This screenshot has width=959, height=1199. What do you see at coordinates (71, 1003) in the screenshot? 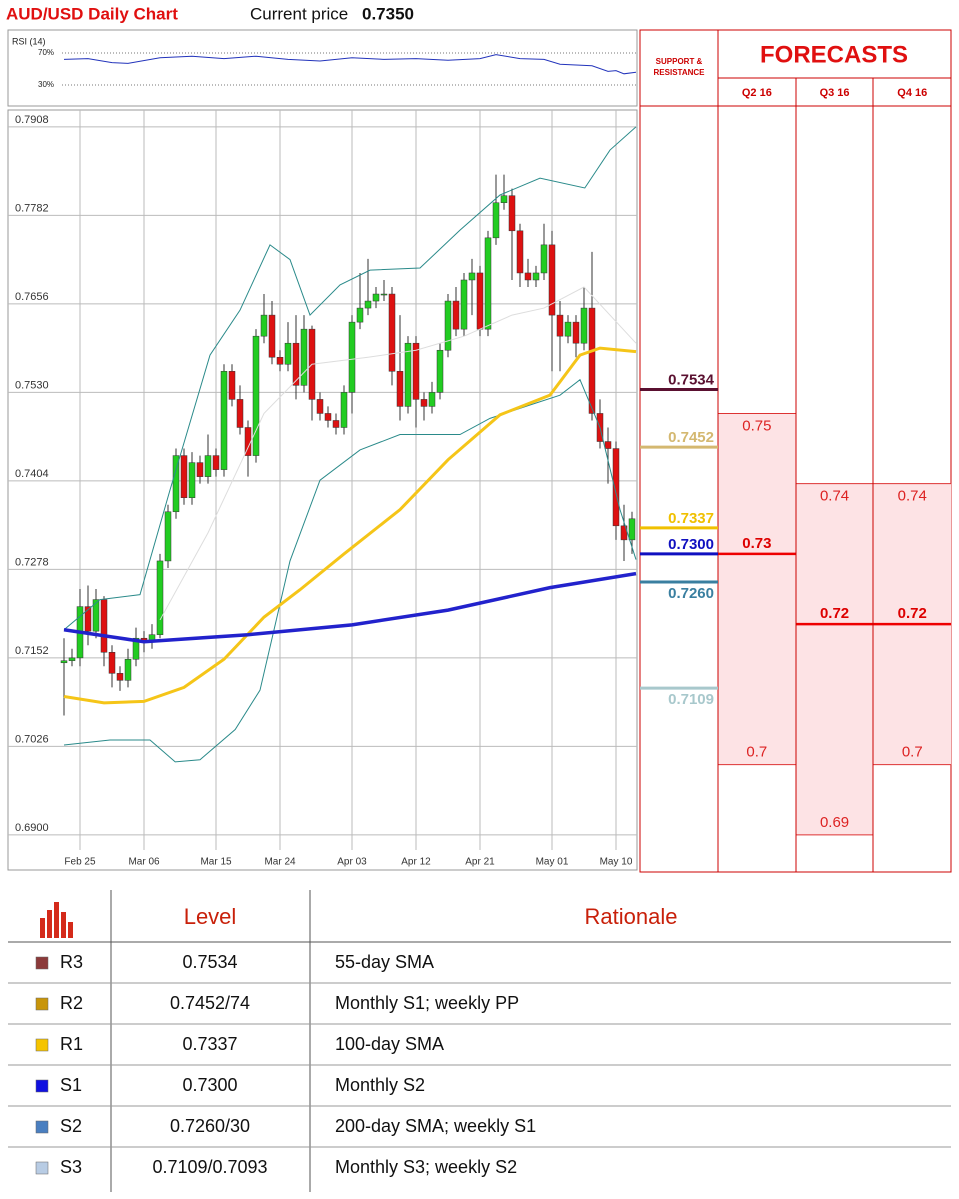
I see `level-name: R2` at bounding box center [71, 1003].